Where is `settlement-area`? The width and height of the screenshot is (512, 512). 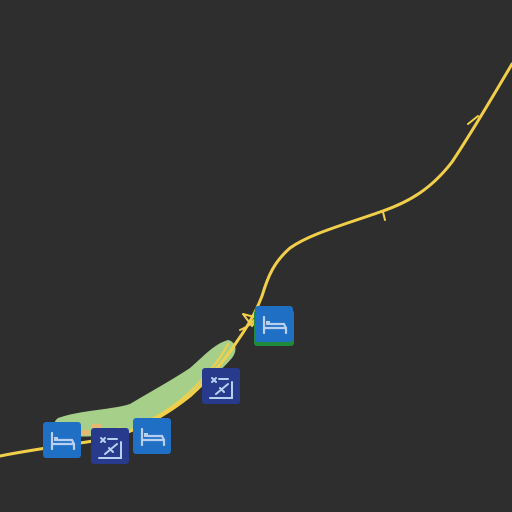 settlement-area is located at coordinates (86, 432).